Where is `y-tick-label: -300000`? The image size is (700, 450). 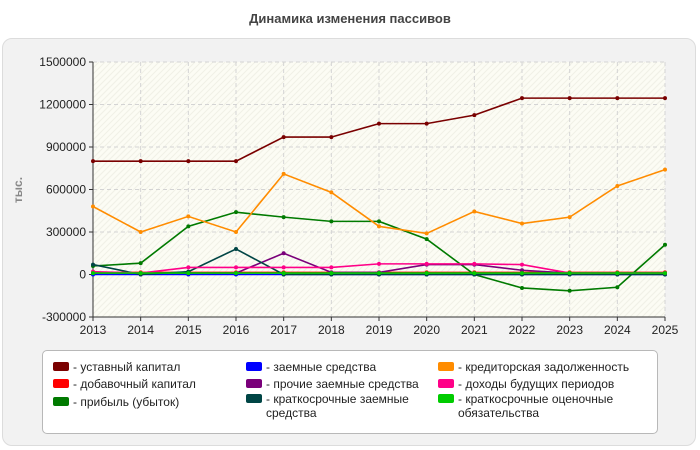 y-tick-label: -300000 is located at coordinates (64, 317).